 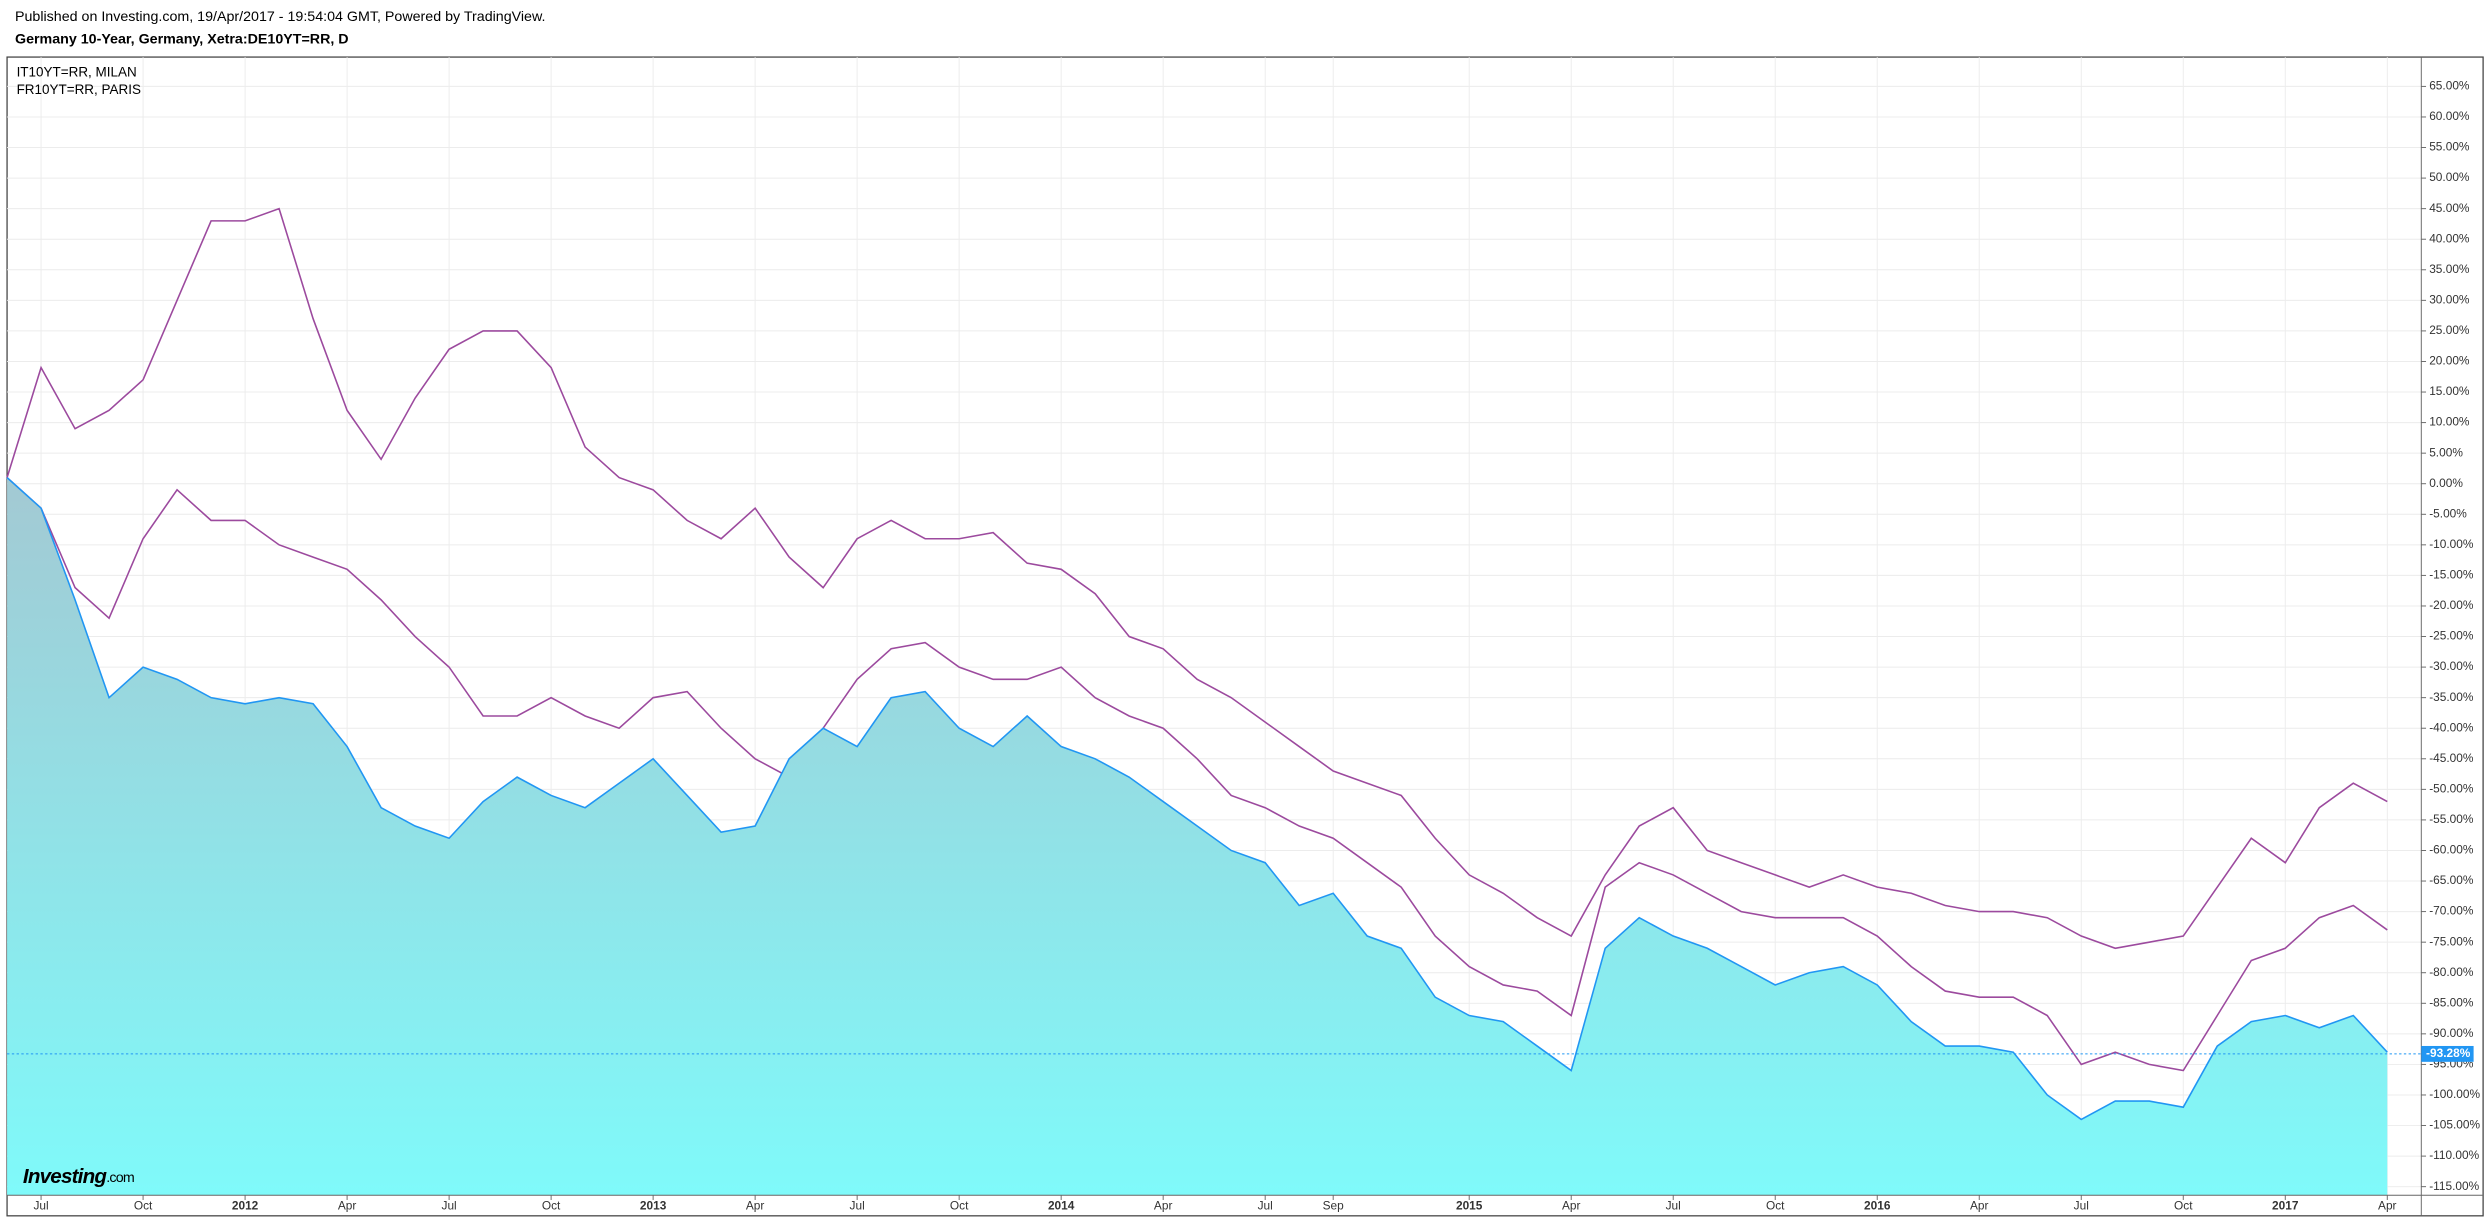 What do you see at coordinates (2451, 666) in the screenshot?
I see `y-tick-label: -30.00%` at bounding box center [2451, 666].